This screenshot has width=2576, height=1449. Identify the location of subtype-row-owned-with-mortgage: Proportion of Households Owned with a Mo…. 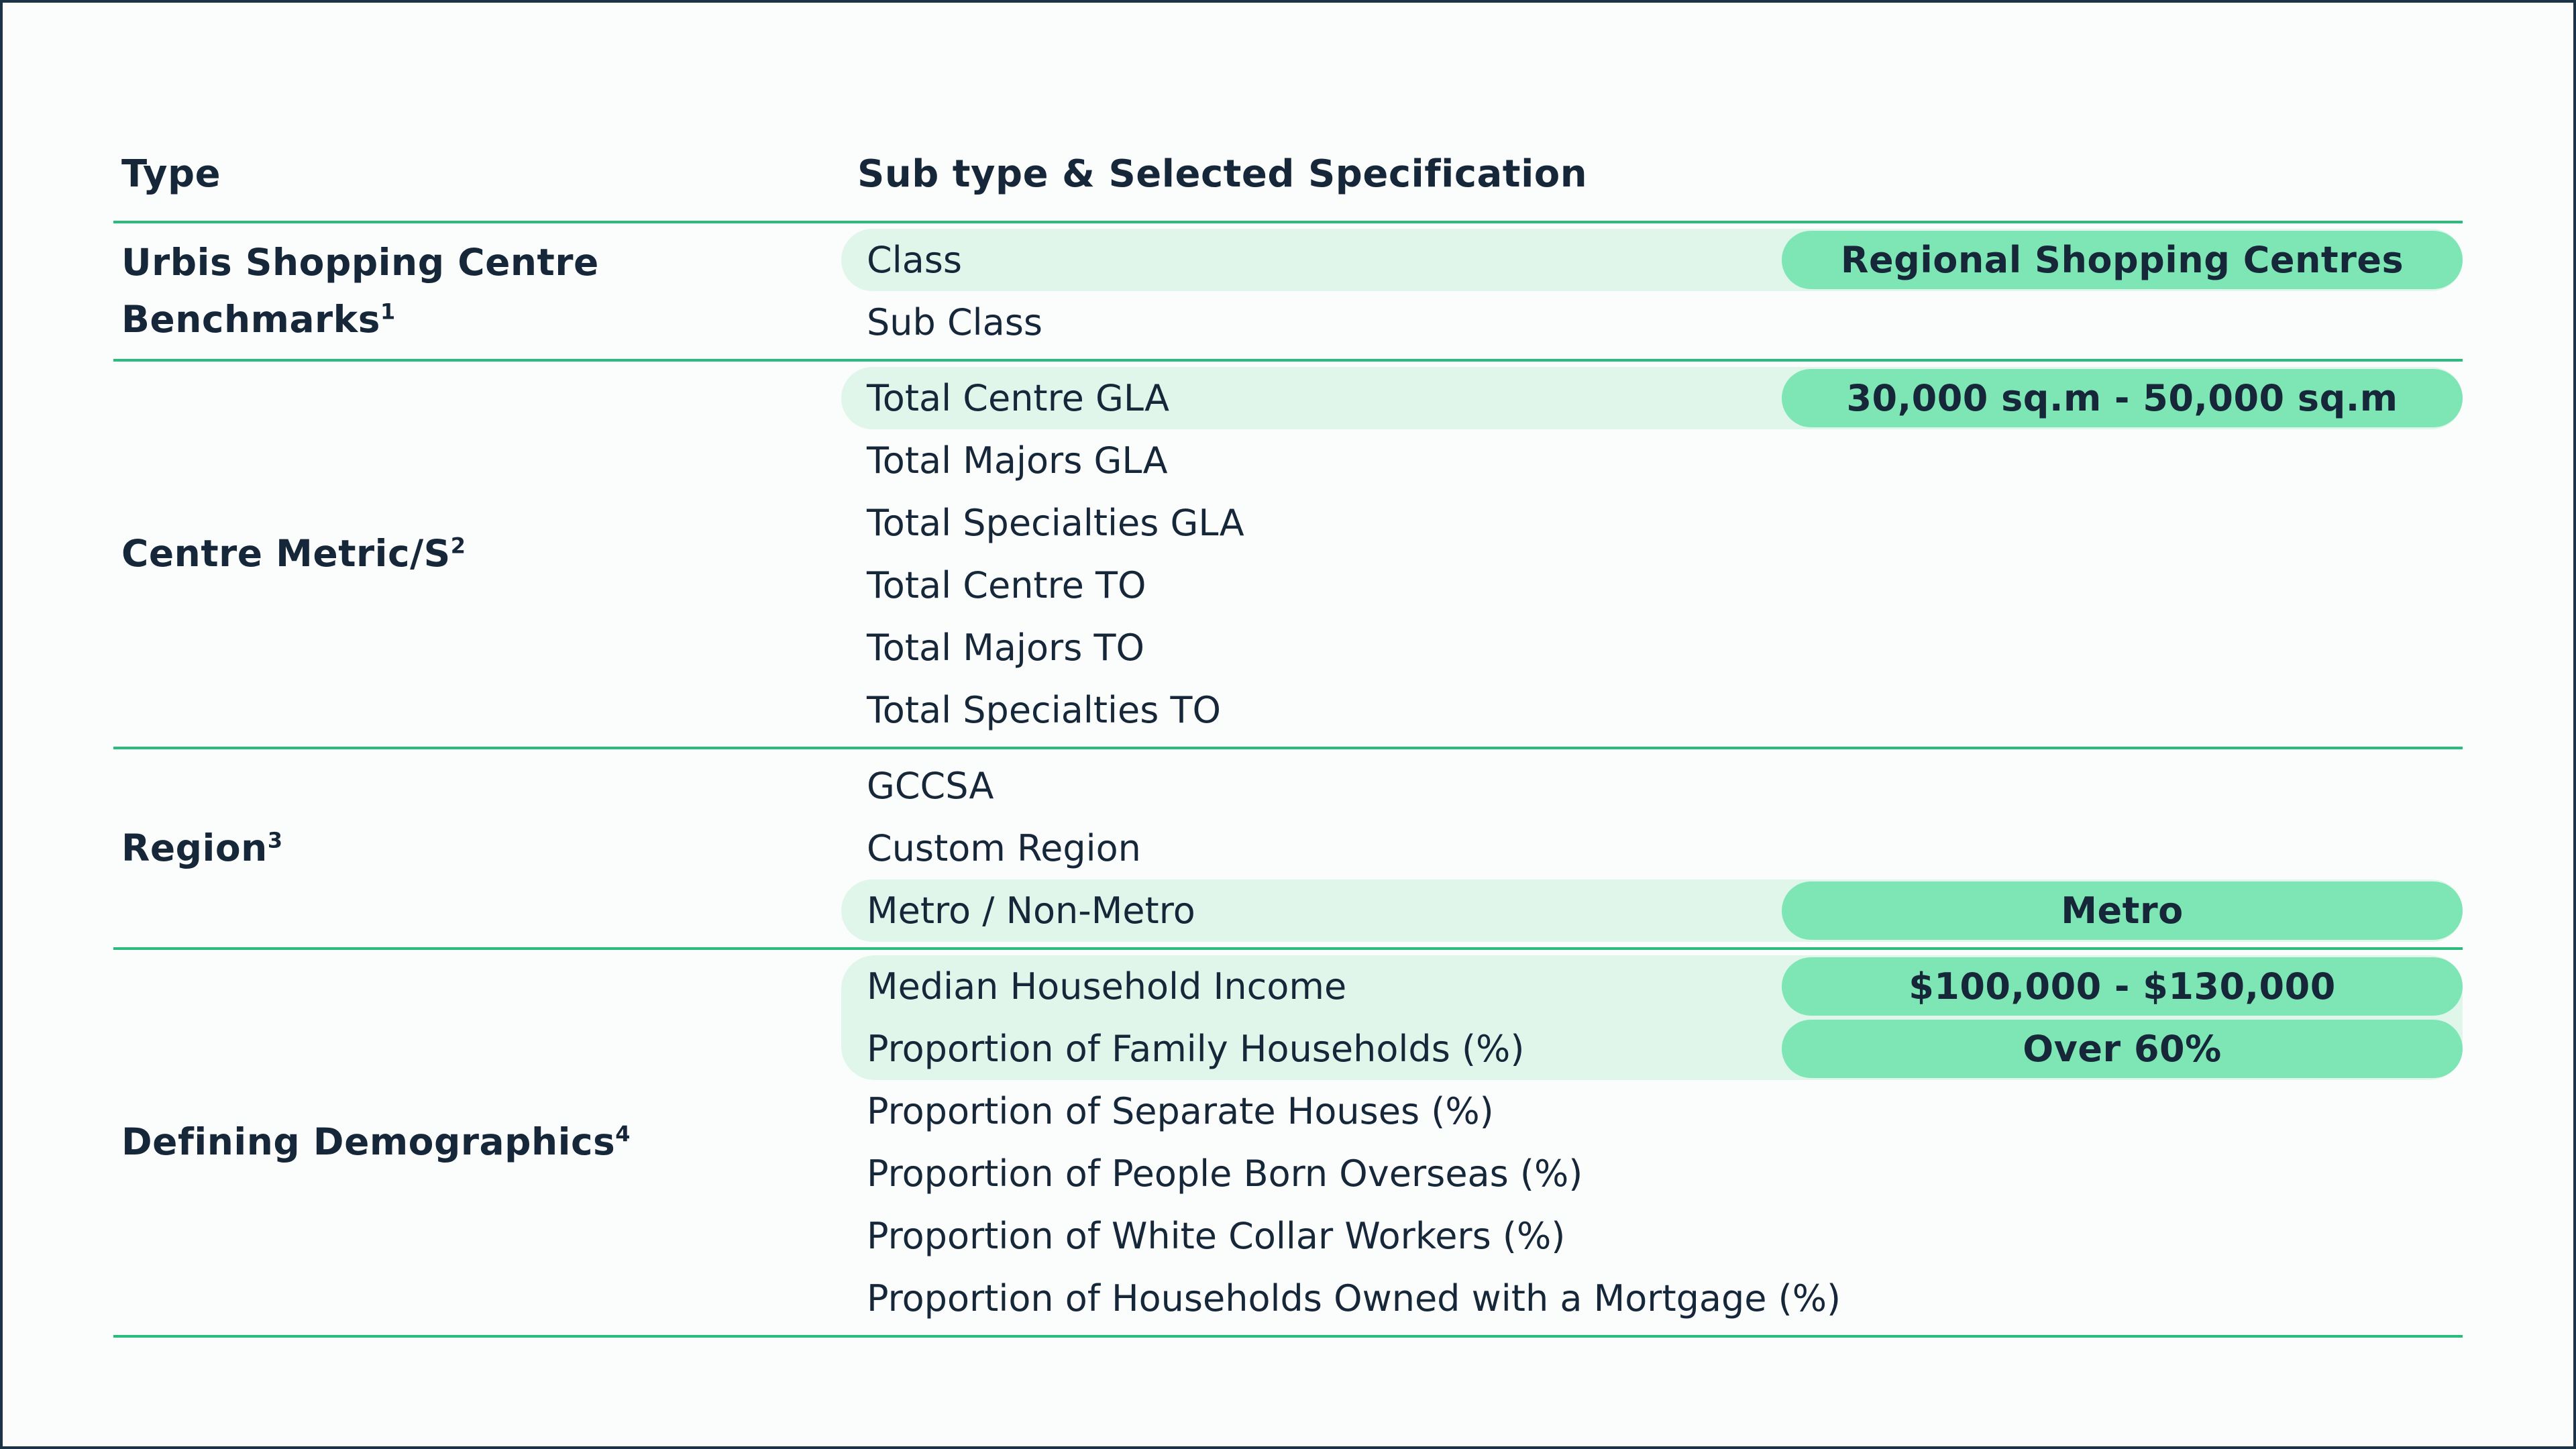
(1652, 1298).